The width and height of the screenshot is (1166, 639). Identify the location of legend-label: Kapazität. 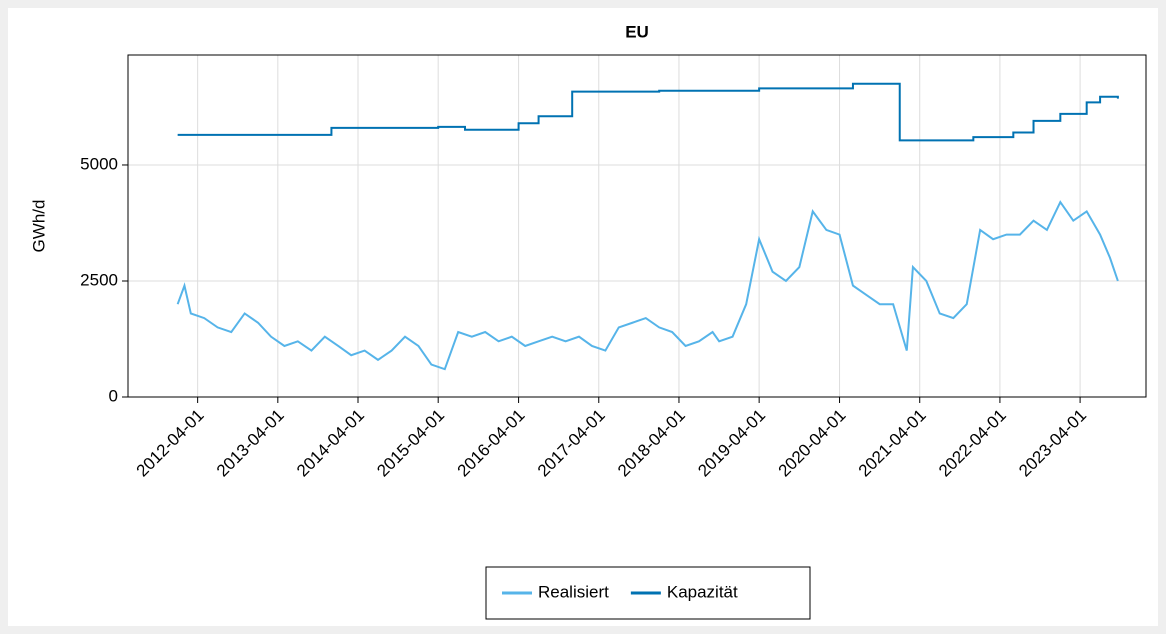
(702, 591).